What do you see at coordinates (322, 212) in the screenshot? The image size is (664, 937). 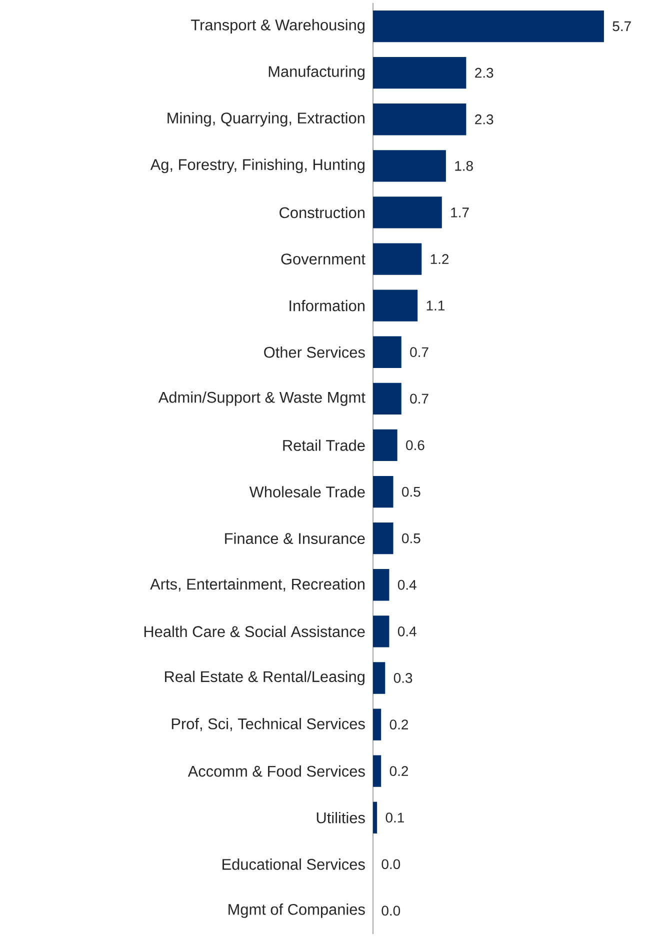 I see `y-tick-label: Construction` at bounding box center [322, 212].